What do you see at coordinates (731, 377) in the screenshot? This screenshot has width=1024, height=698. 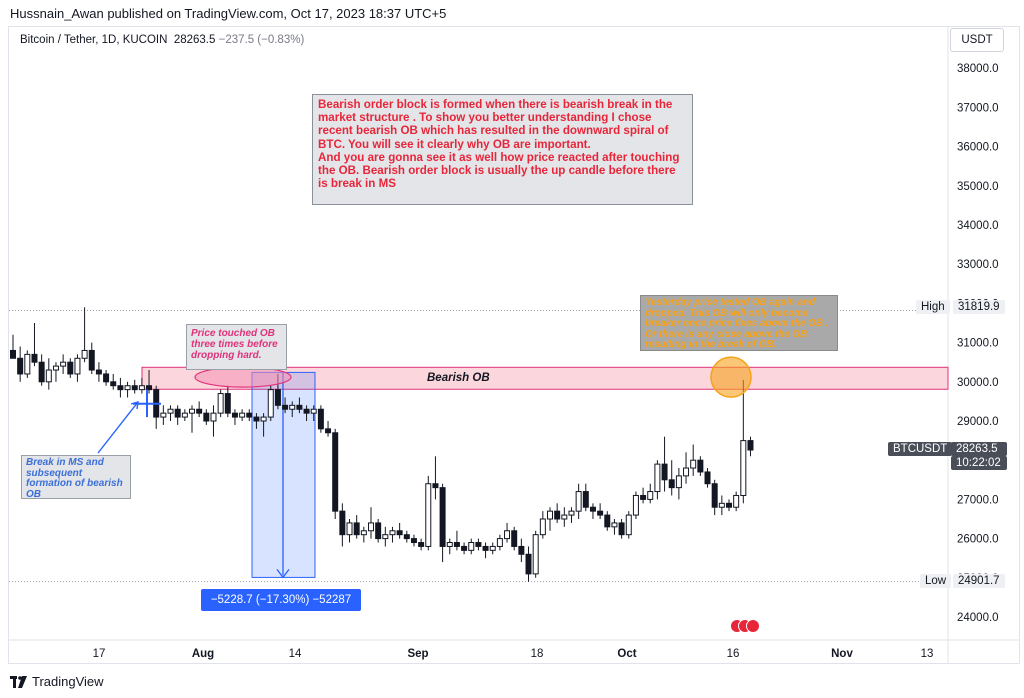 I see `ob-retest-circle` at bounding box center [731, 377].